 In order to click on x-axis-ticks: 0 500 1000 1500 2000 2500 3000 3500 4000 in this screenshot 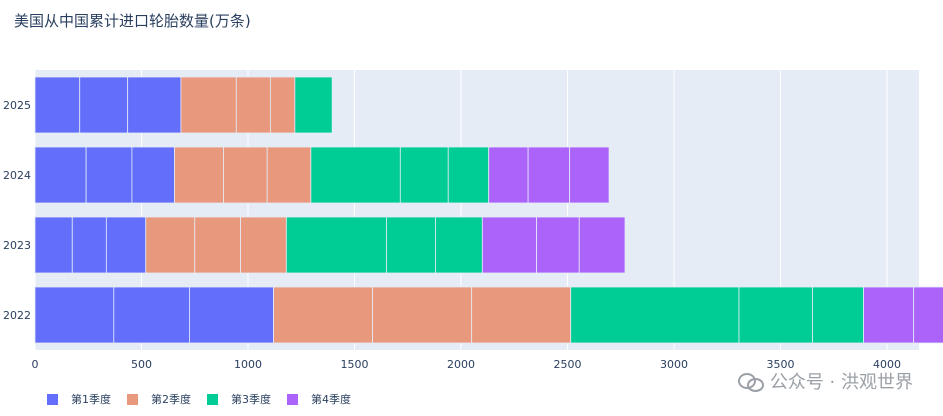, I will do `click(467, 364)`.